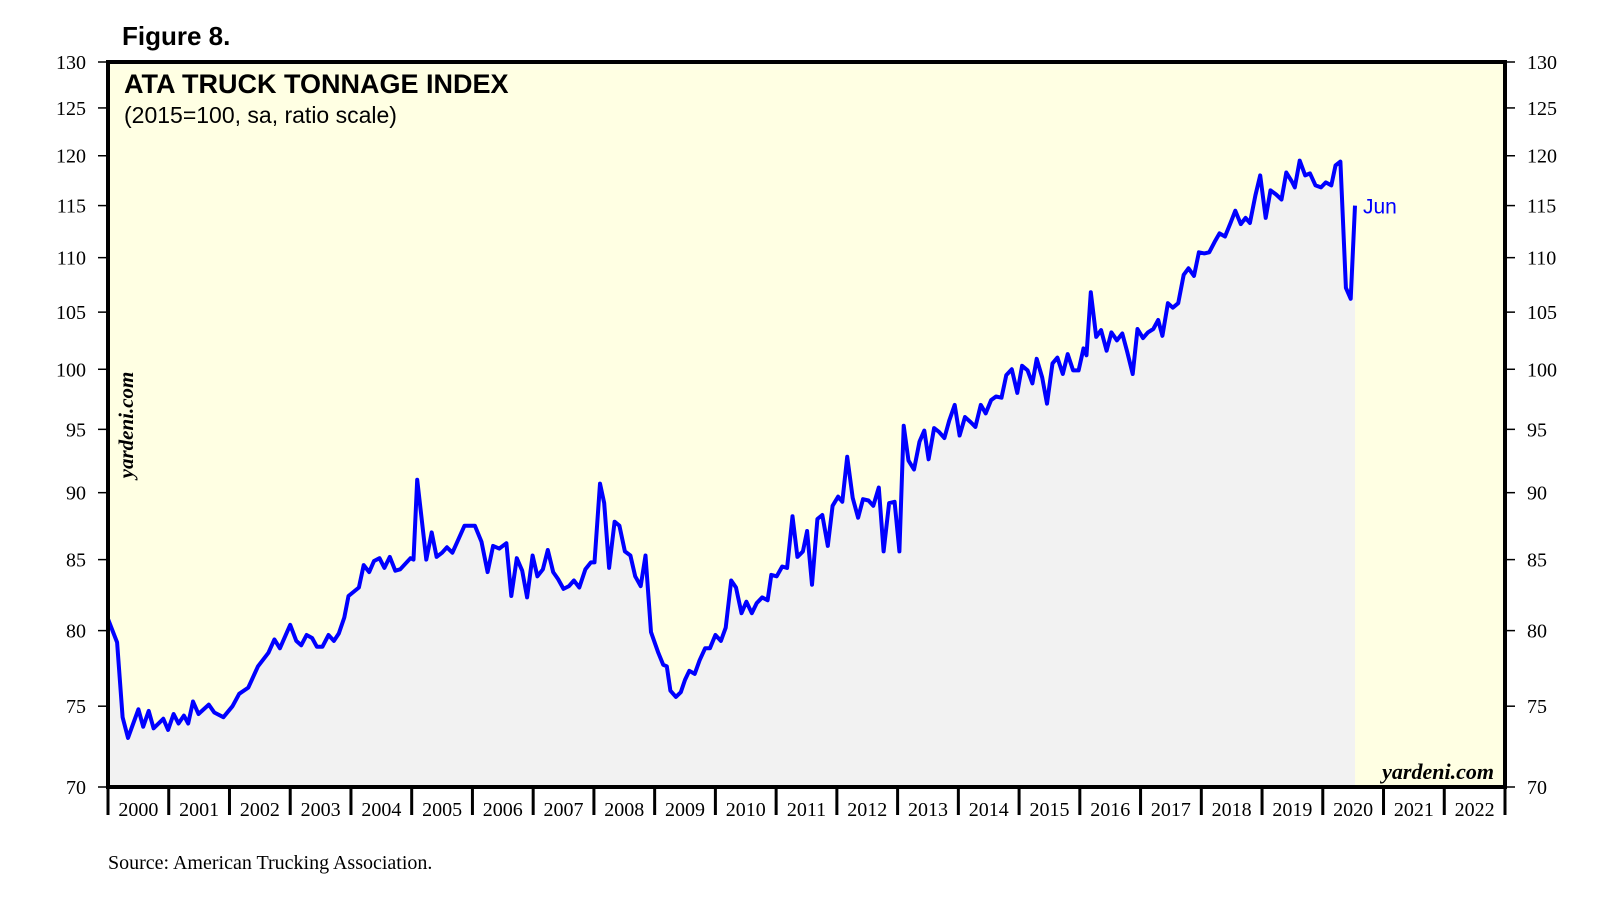 The height and width of the screenshot is (915, 1623). Describe the element at coordinates (71, 157) in the screenshot. I see `y-tick-label-left: 120` at that location.